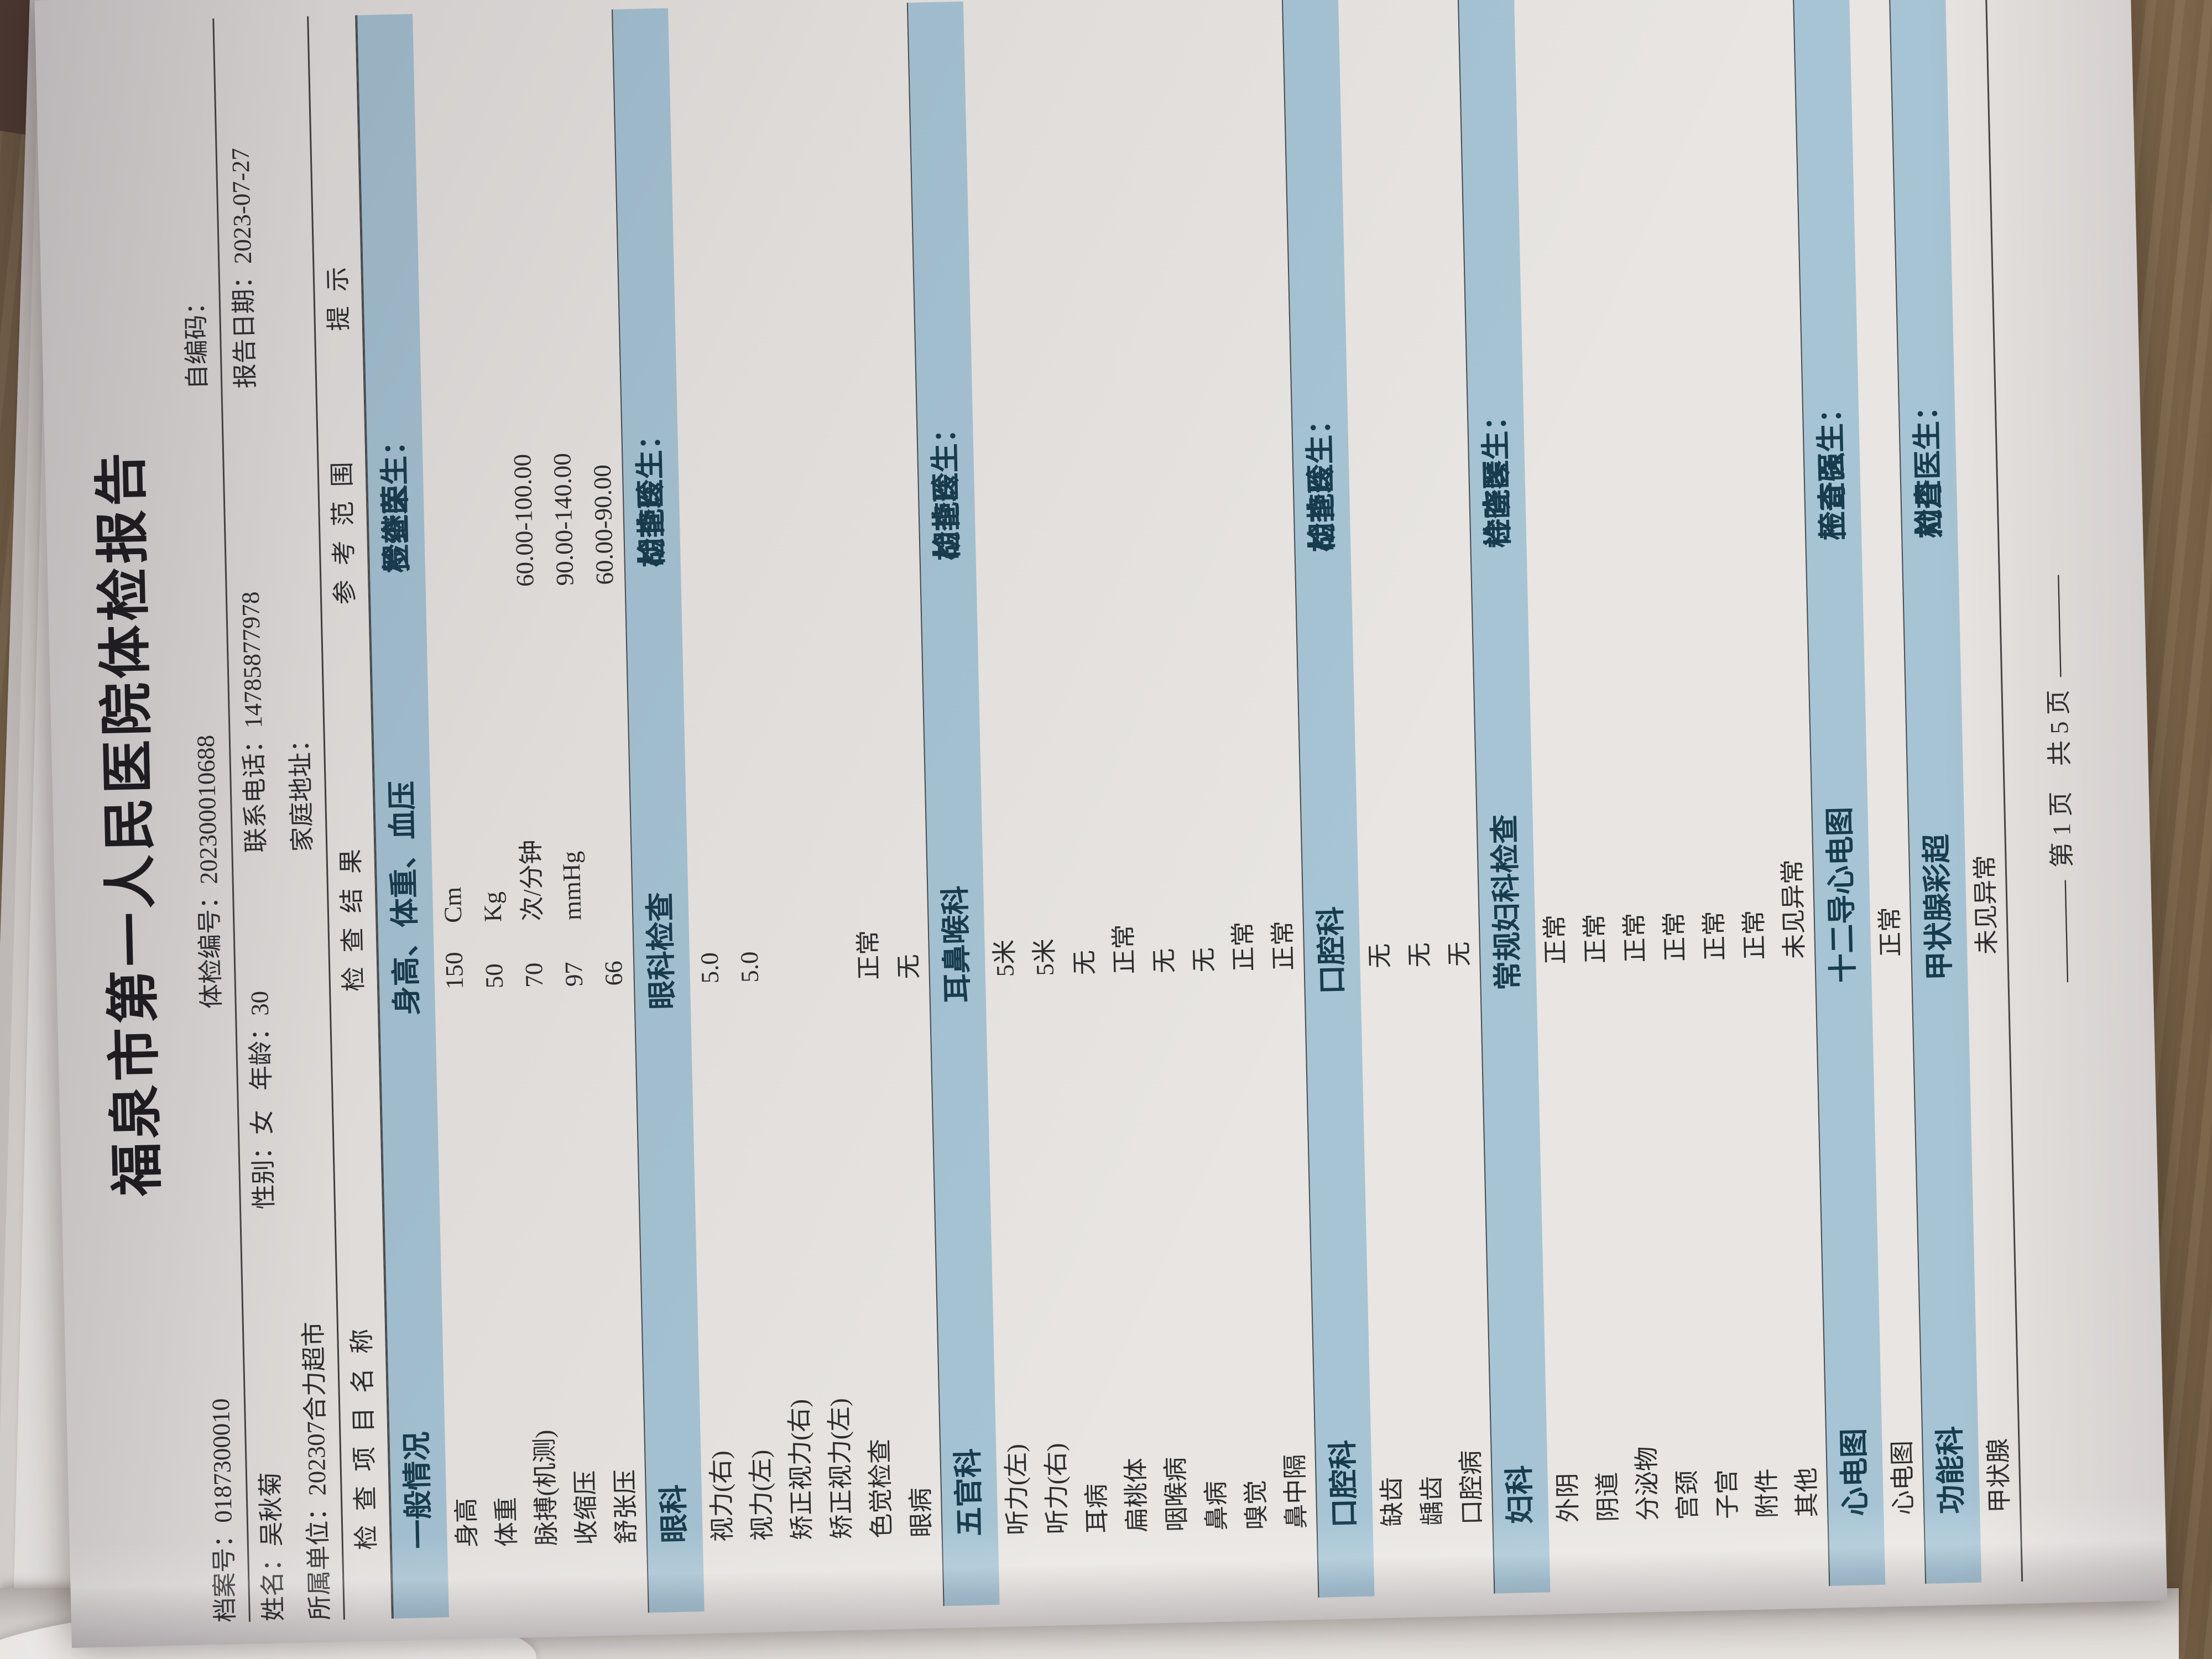 Image resolution: width=2212 pixels, height=1659 pixels. Describe the element at coordinates (1687, 1496) in the screenshot. I see `row-item-name: 宫颈` at that location.